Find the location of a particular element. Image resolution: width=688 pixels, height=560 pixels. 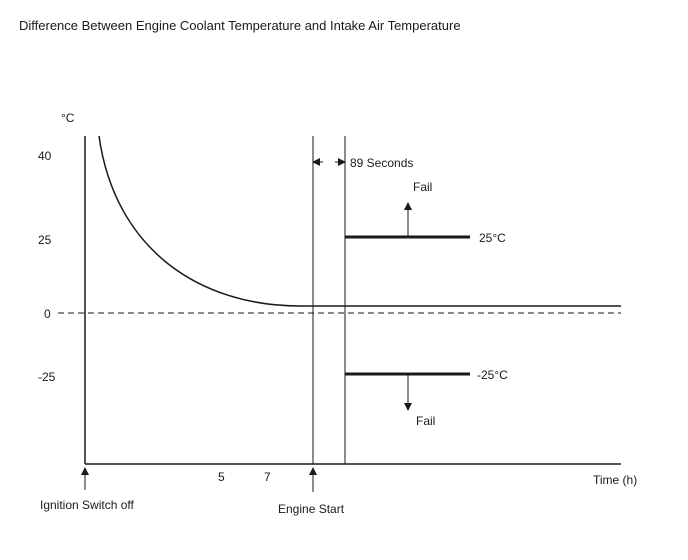

upper-threshold-label: 25°C is located at coordinates (492, 238).